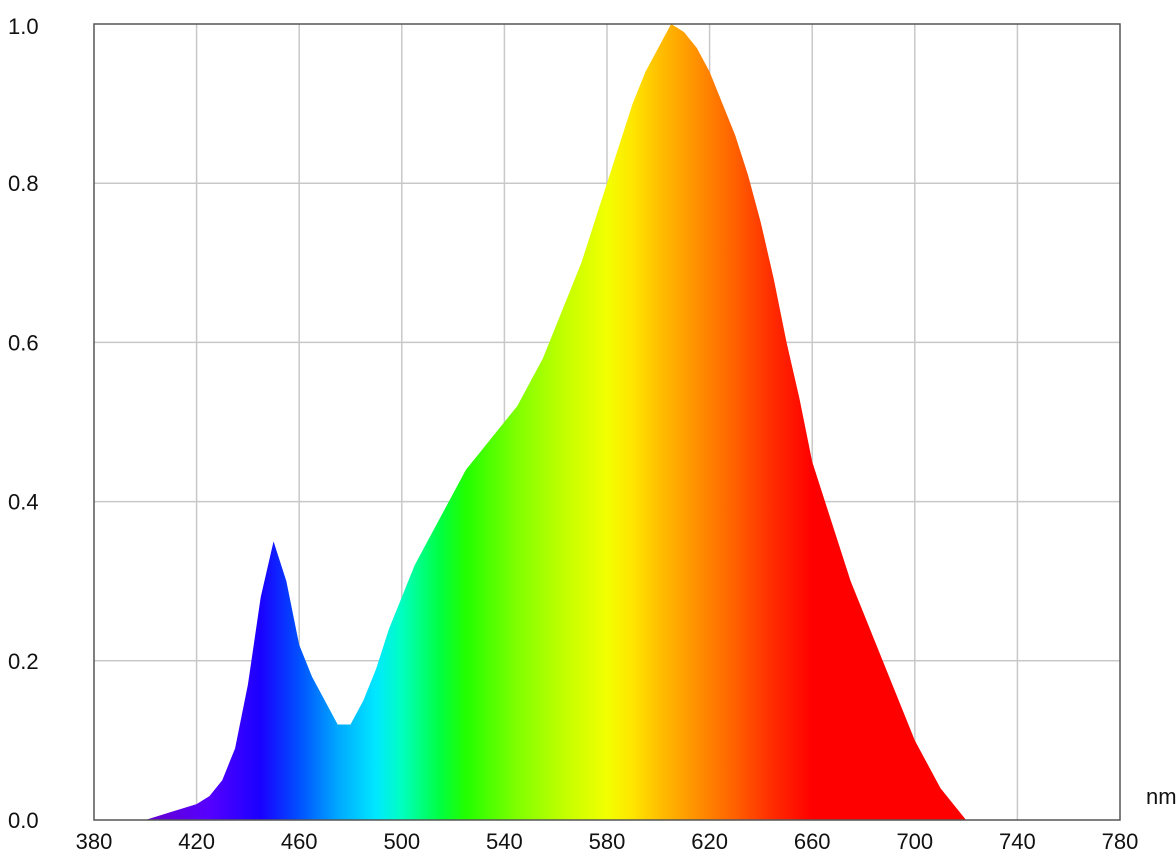  What do you see at coordinates (504, 841) in the screenshot?
I see `x-tick-label: 540` at bounding box center [504, 841].